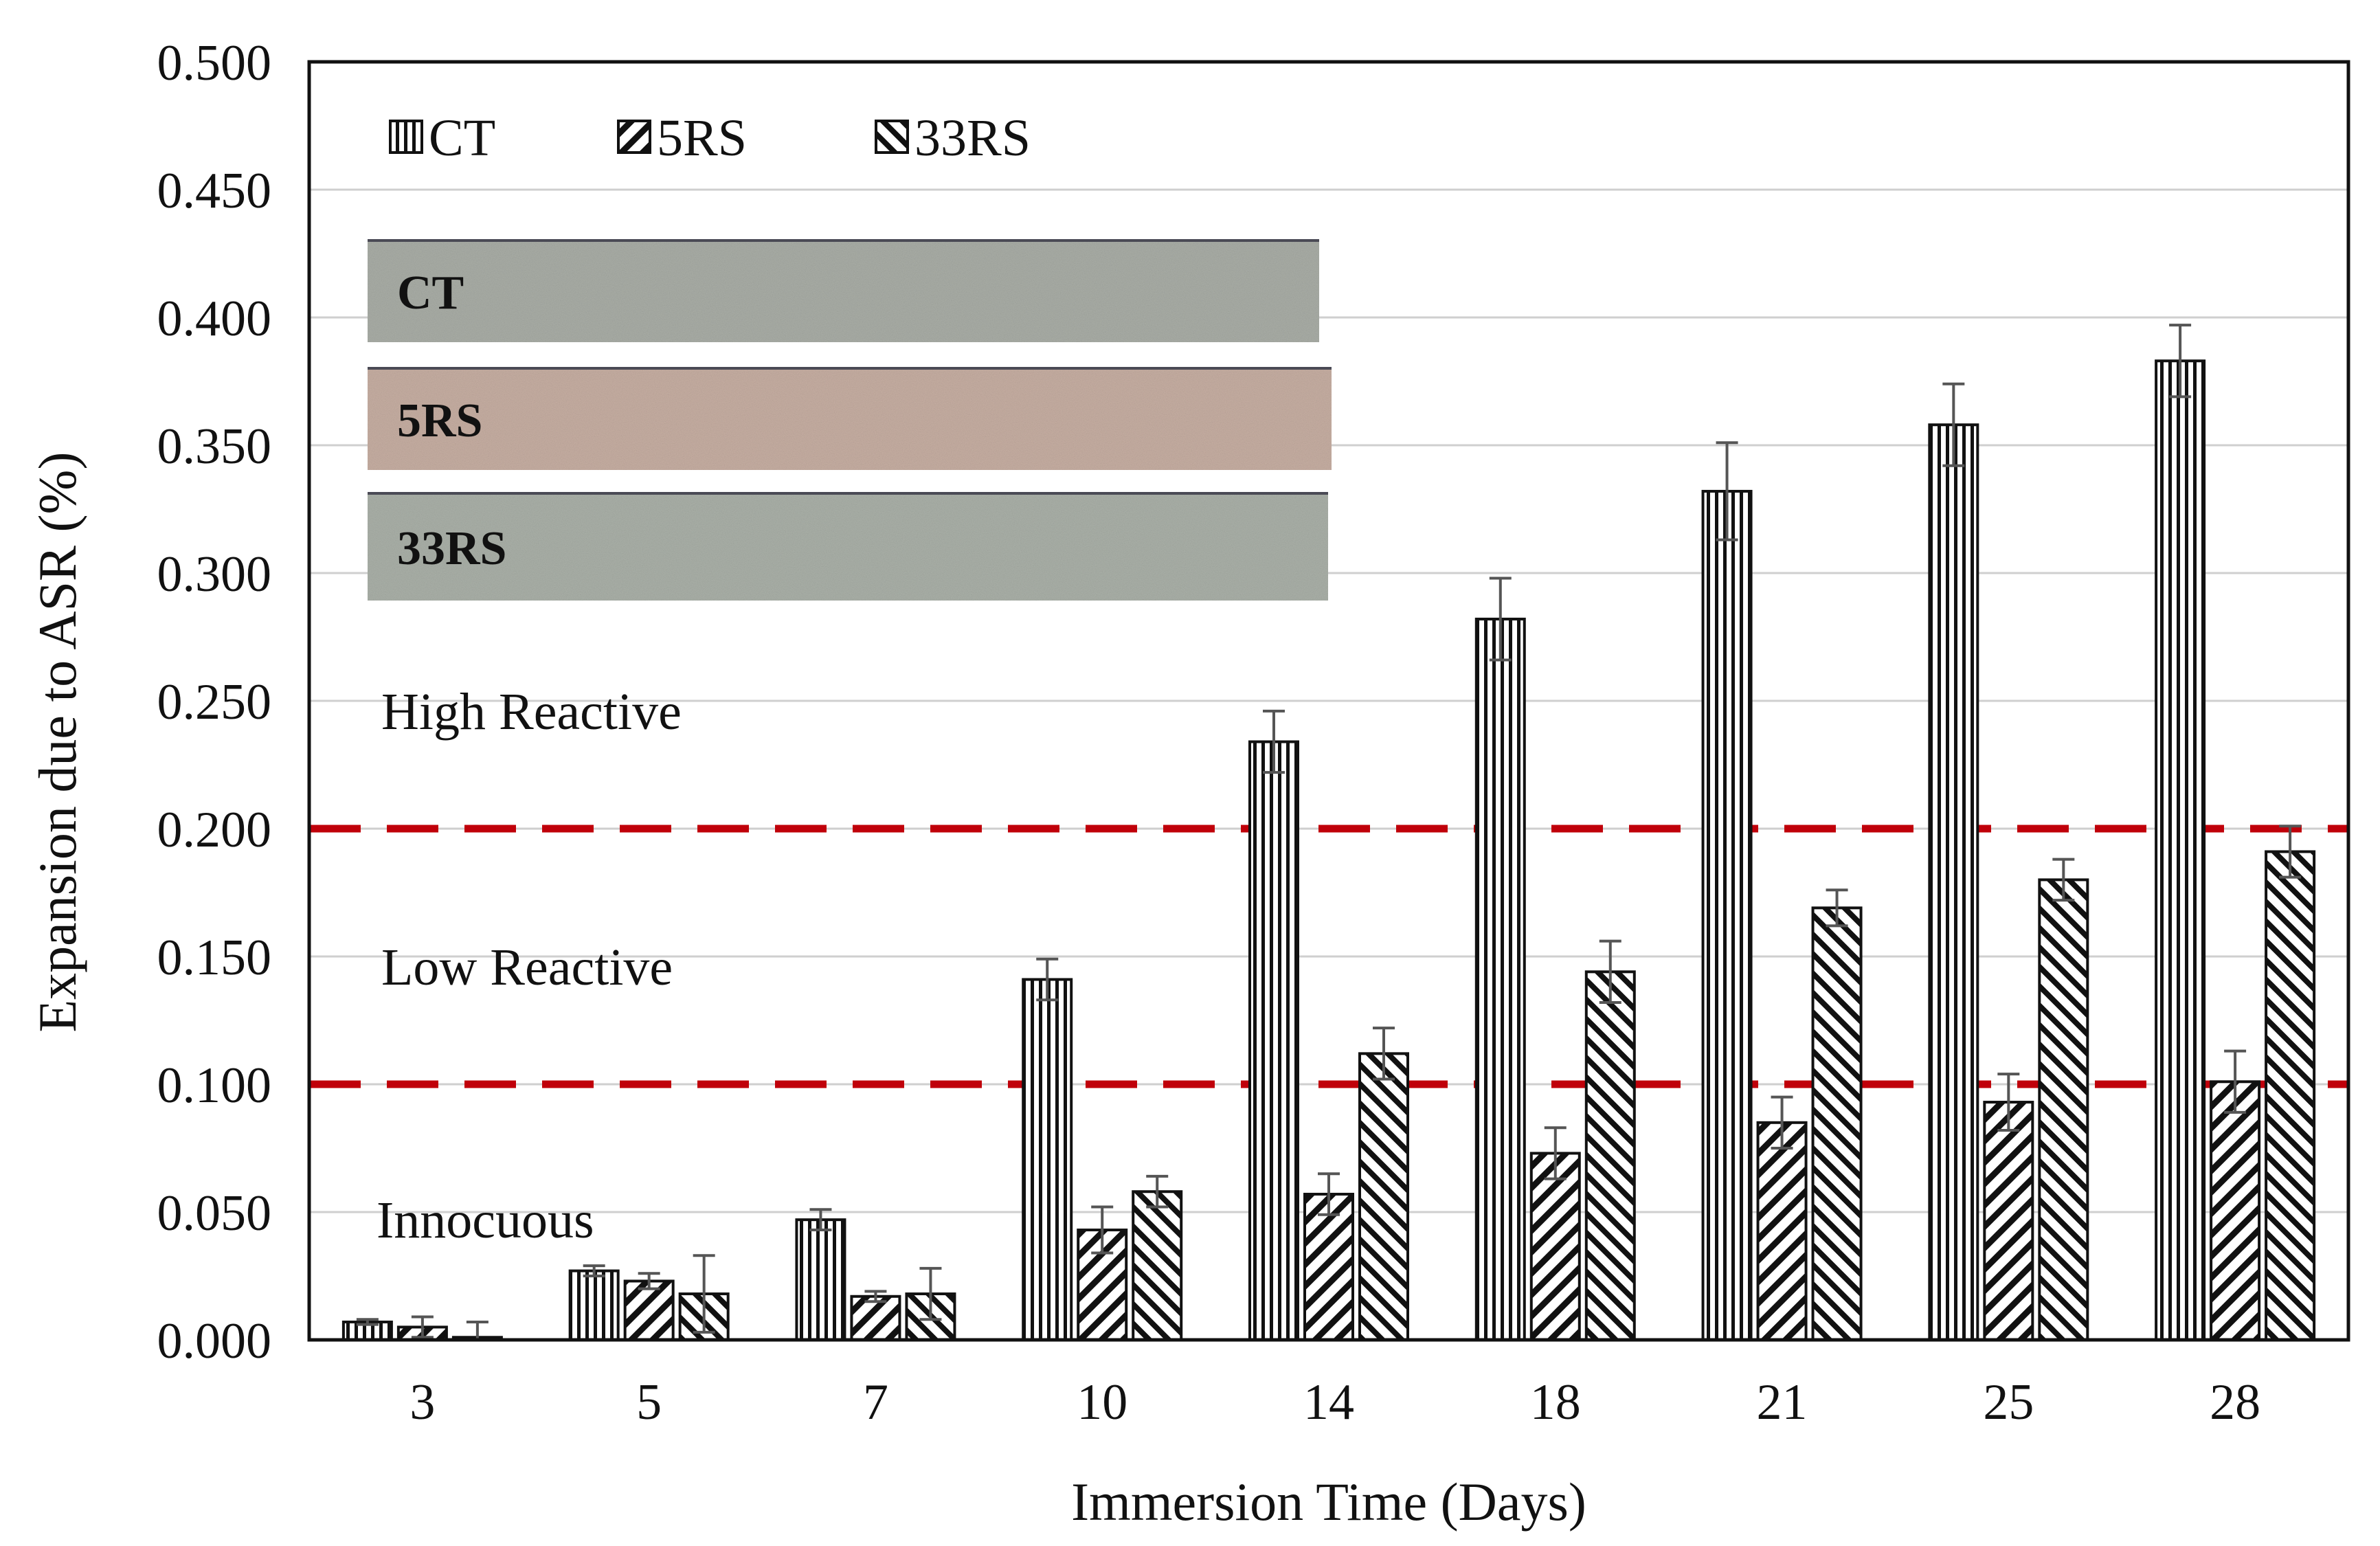 This screenshot has height=1546, width=2380. What do you see at coordinates (422, 1402) in the screenshot?
I see `x-tick-label: 3` at bounding box center [422, 1402].